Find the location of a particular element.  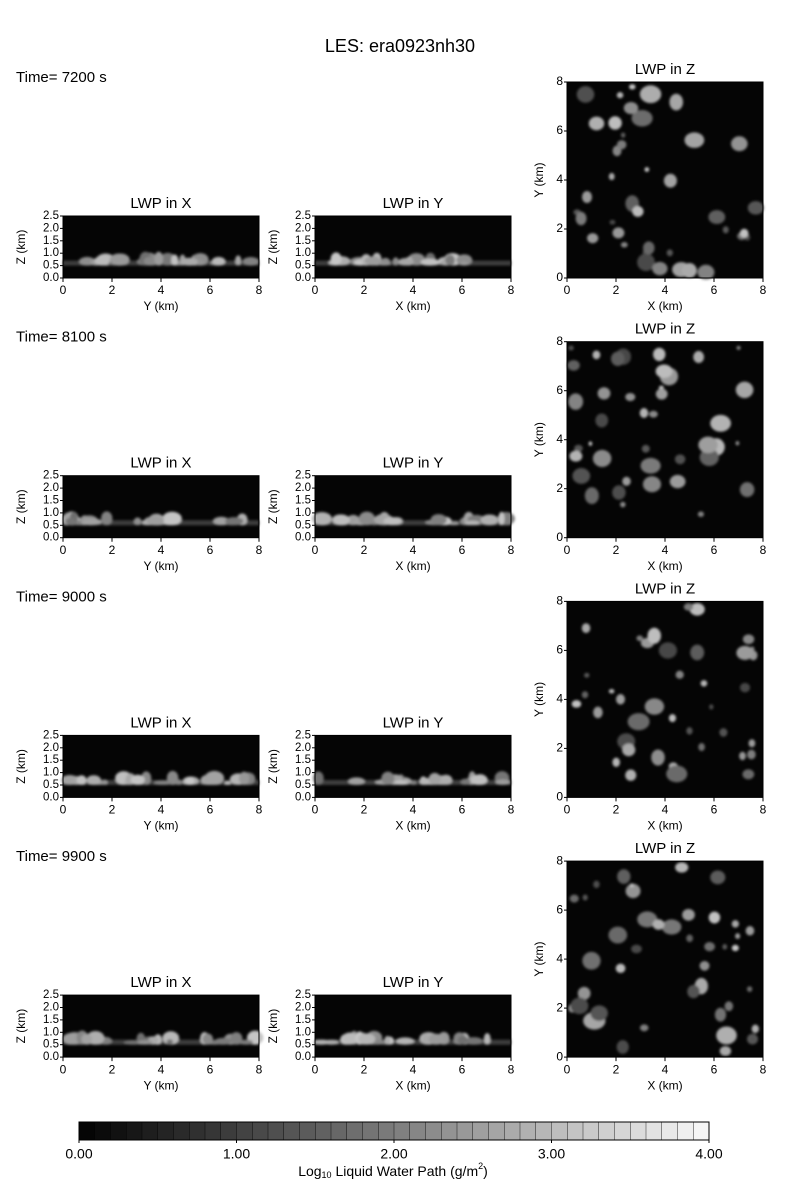

y-tick-label: 0.5 is located at coordinates (51, 1045).